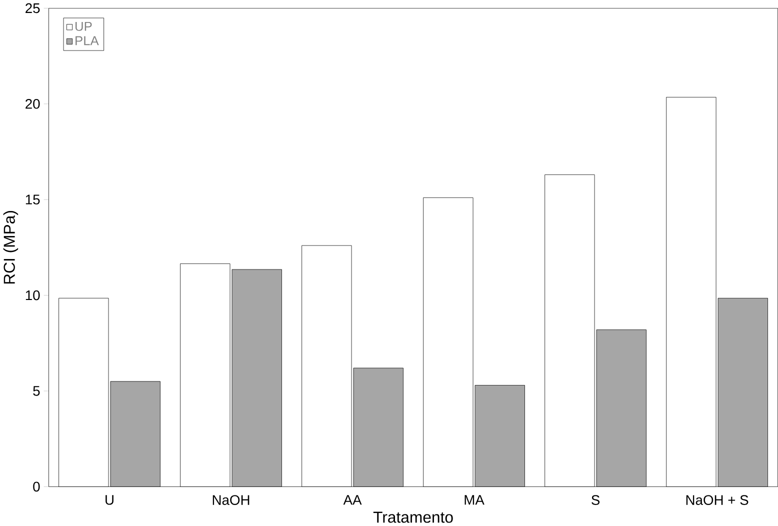 The image size is (778, 526). Describe the element at coordinates (413, 517) in the screenshot. I see `x-axis-title: Tratamento` at that location.